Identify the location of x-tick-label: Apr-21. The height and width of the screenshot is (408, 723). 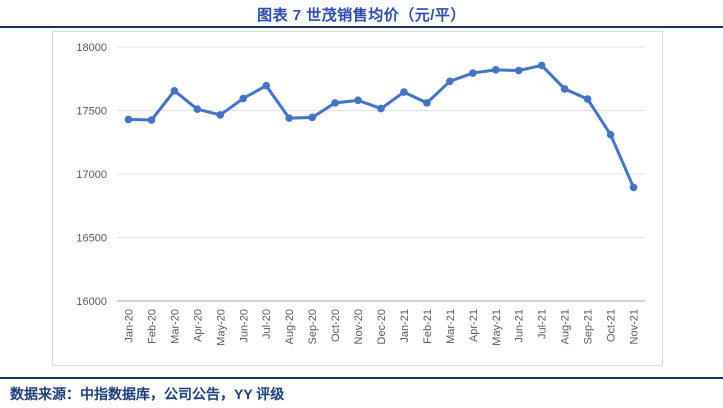
(474, 325).